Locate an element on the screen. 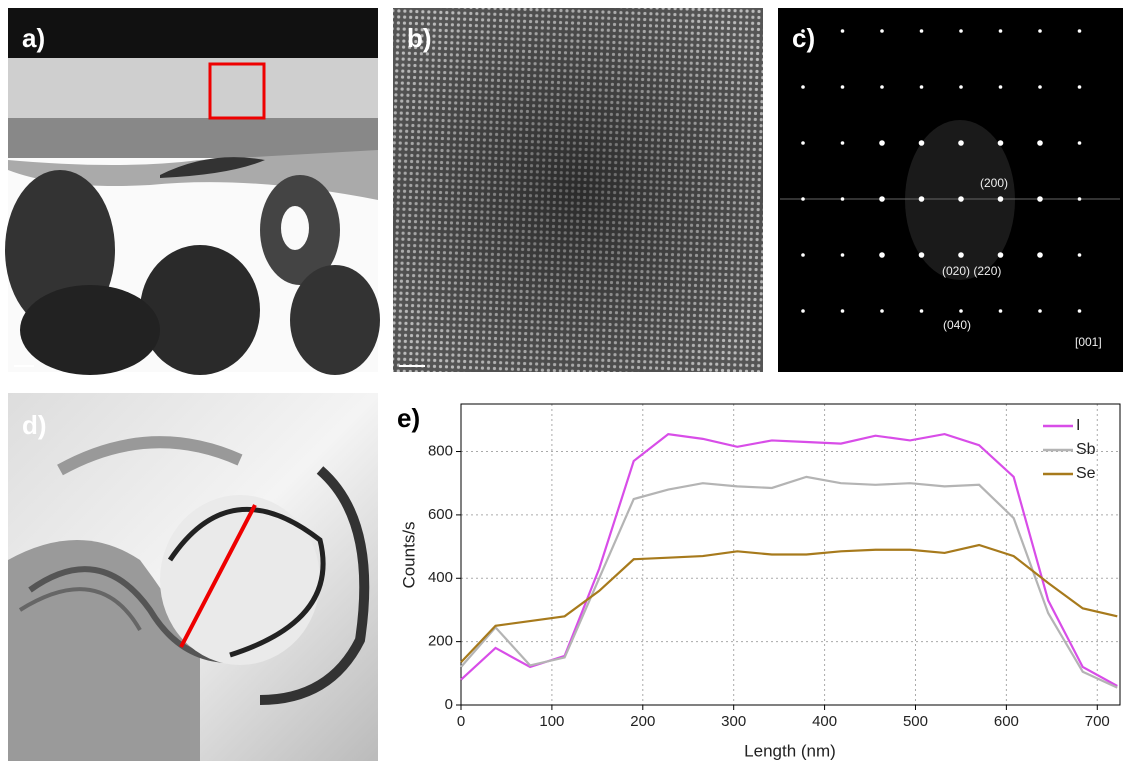 The height and width of the screenshot is (761, 1132). legend-label: Se is located at coordinates (1086, 473).